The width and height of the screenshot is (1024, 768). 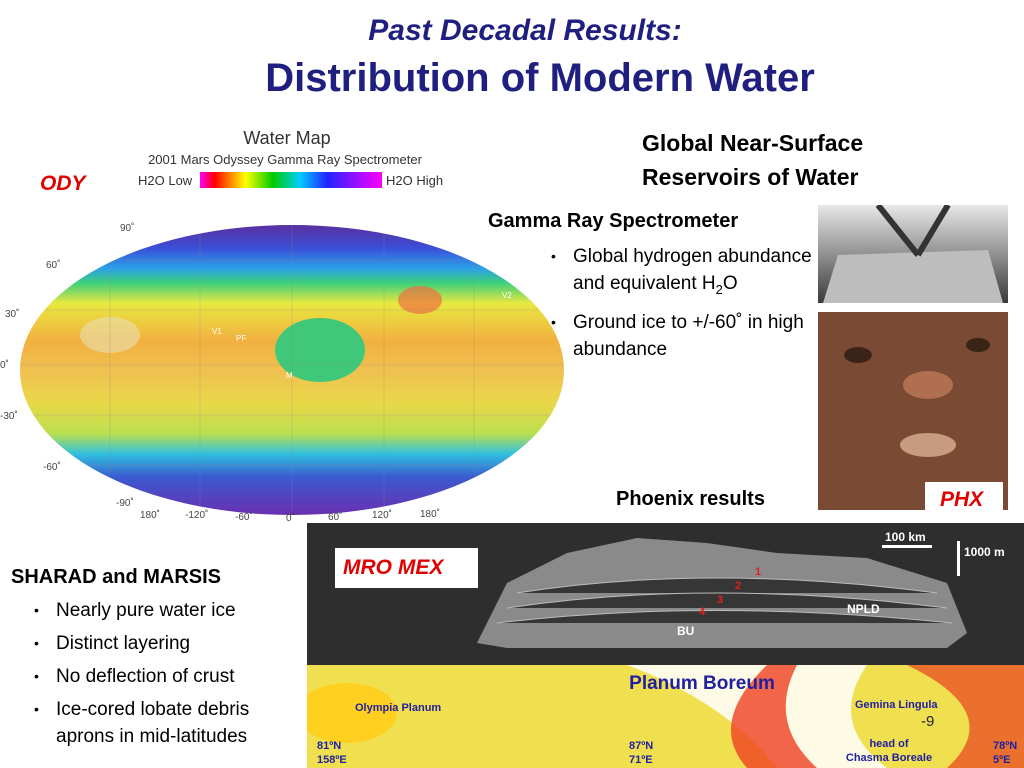 I want to click on phoenix-photos, so click(x=913, y=357).